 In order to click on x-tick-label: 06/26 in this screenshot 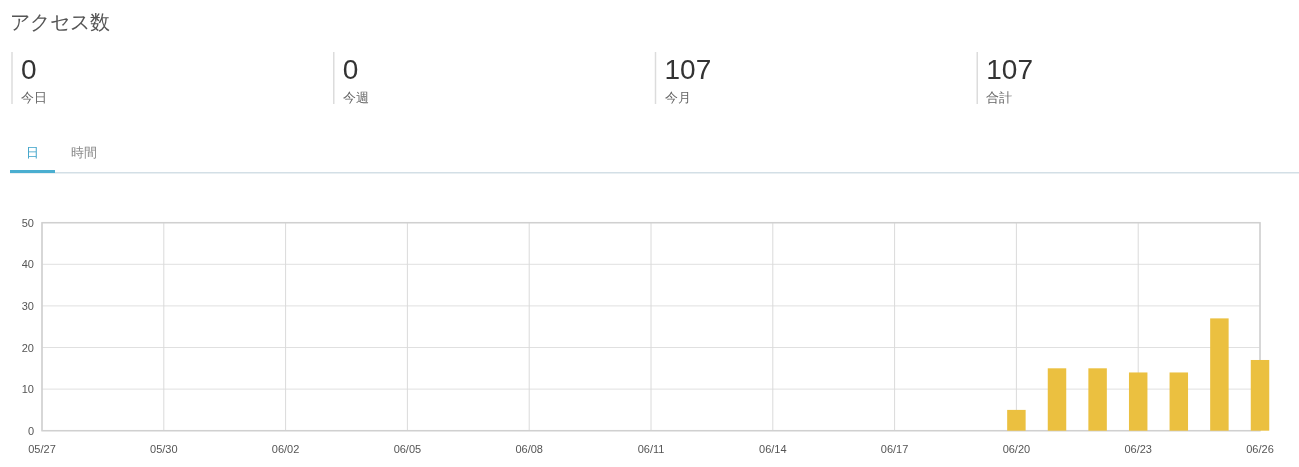, I will do `click(1260, 449)`.